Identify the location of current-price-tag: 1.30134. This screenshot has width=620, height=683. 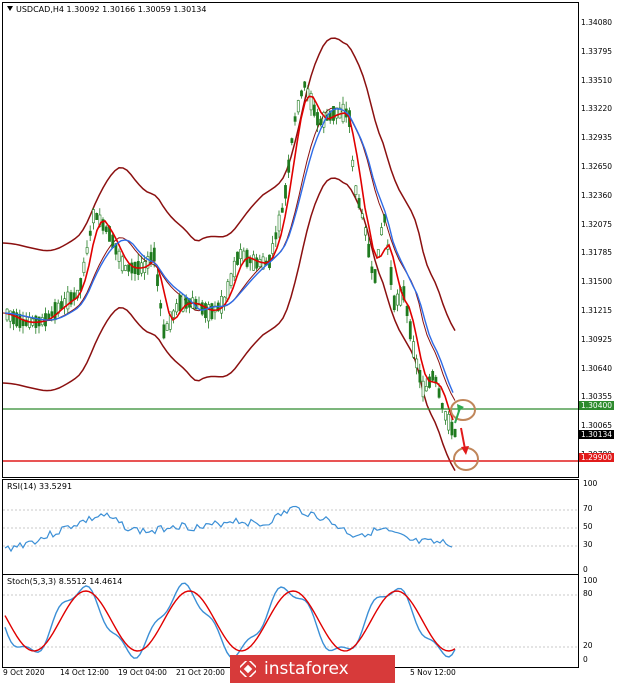
(597, 434).